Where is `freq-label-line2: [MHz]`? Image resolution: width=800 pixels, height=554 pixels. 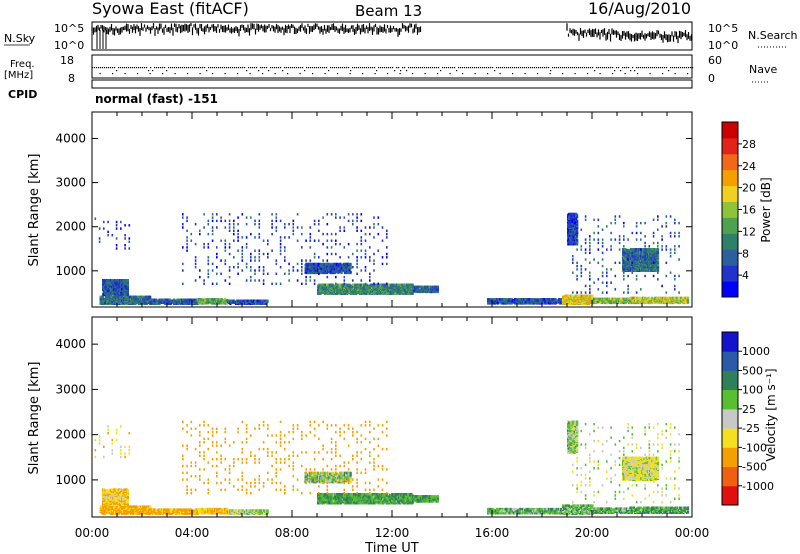
freq-label-line2: [MHz] is located at coordinates (18, 75).